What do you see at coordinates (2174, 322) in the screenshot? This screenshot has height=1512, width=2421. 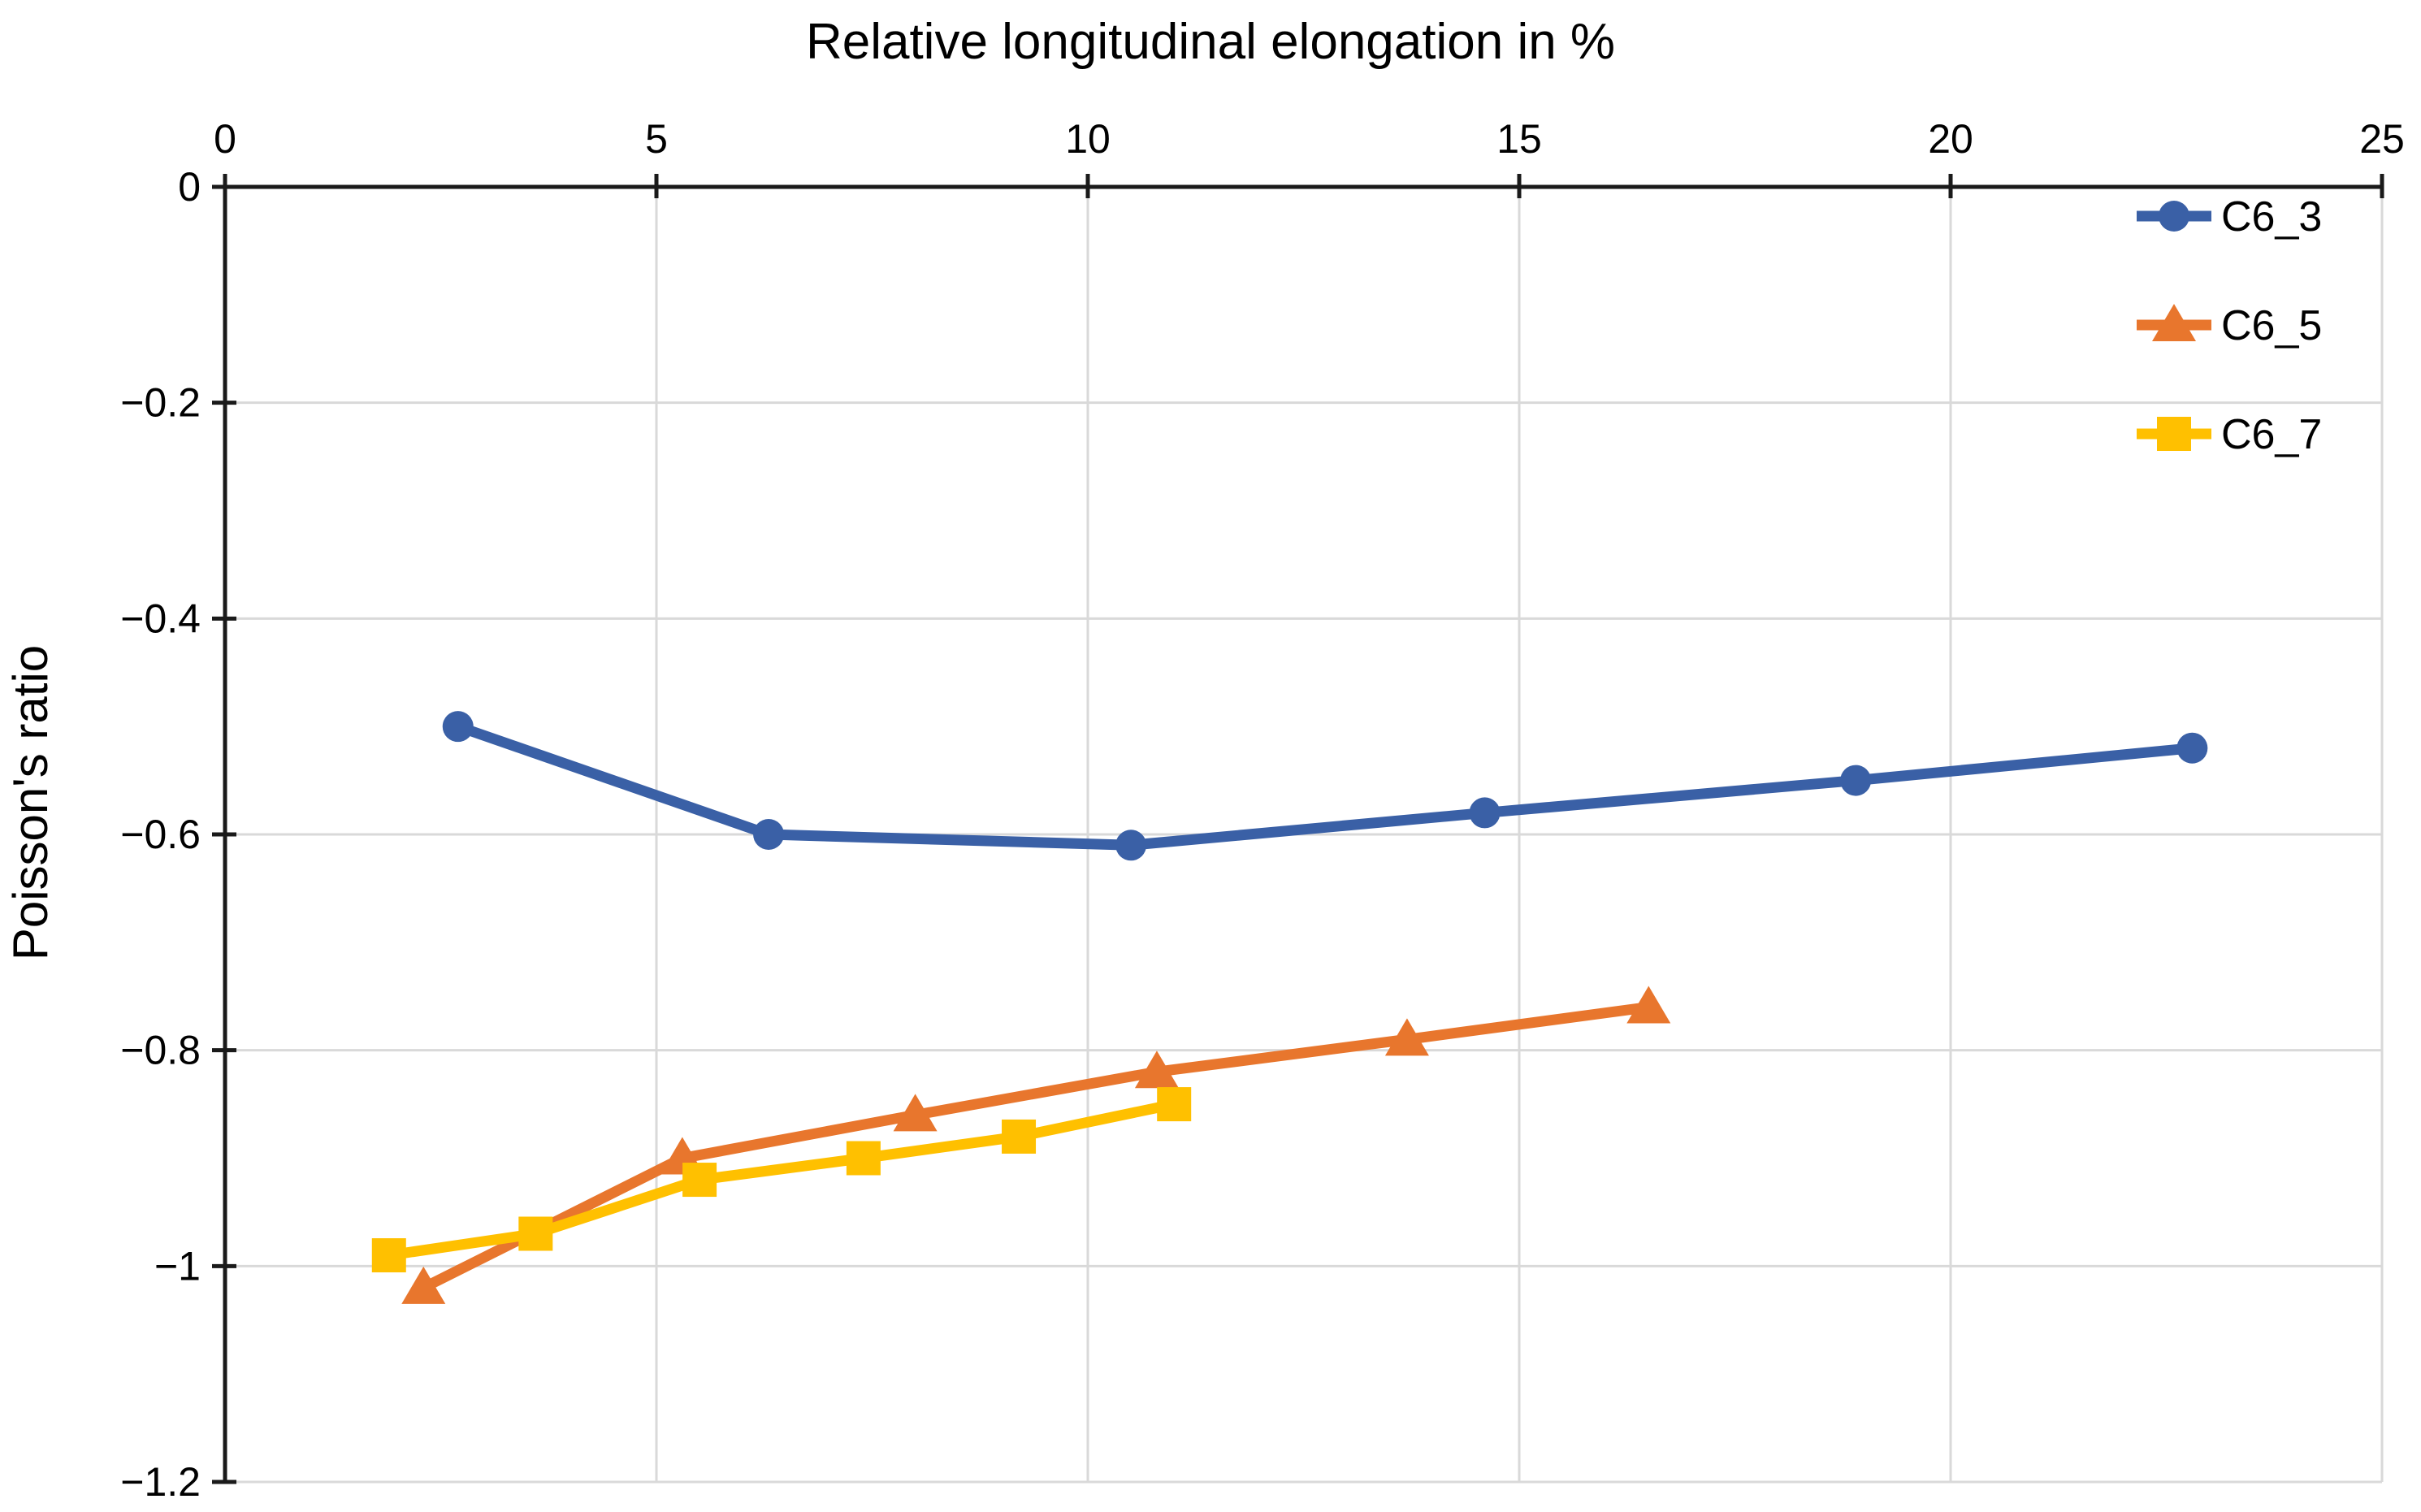 I see `legend-marker-triangle-icon` at bounding box center [2174, 322].